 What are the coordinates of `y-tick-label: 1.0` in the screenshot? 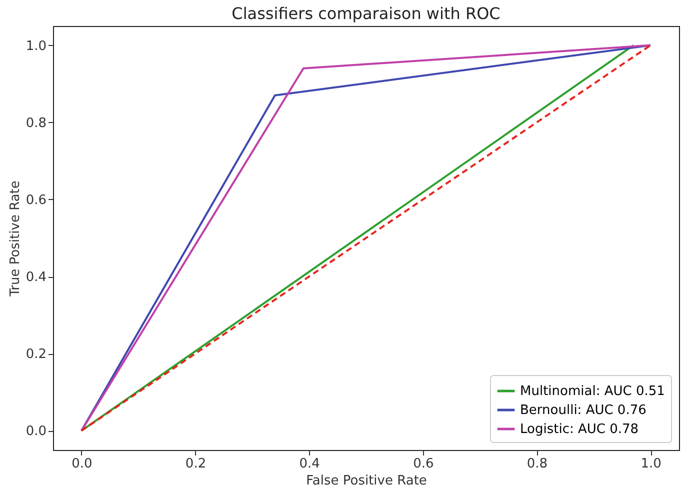 It's located at (36, 46).